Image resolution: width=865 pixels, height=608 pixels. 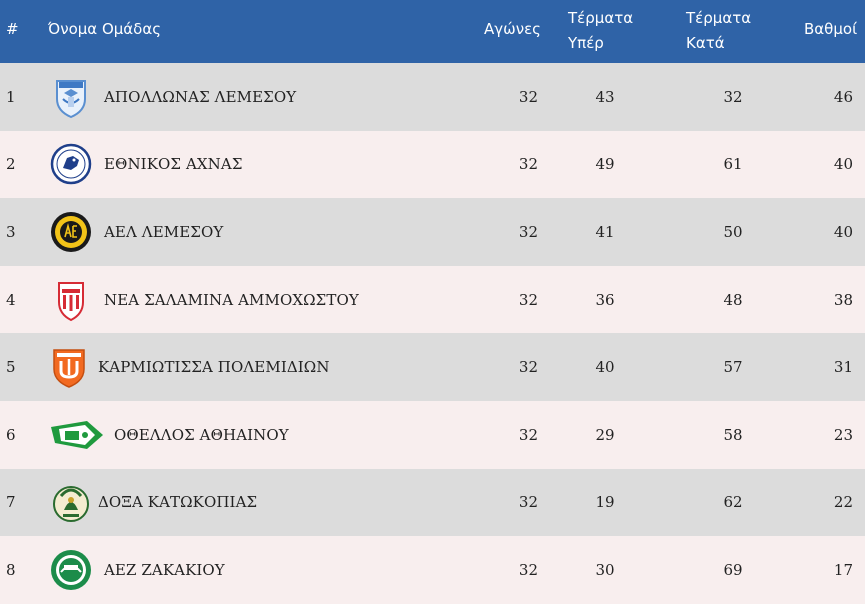 I want to click on table-row: 7 ΔΟΞΑ ΚΑΤΩΚΟΠΙΑΣ 32 19 62 22, so click(x=432, y=502).